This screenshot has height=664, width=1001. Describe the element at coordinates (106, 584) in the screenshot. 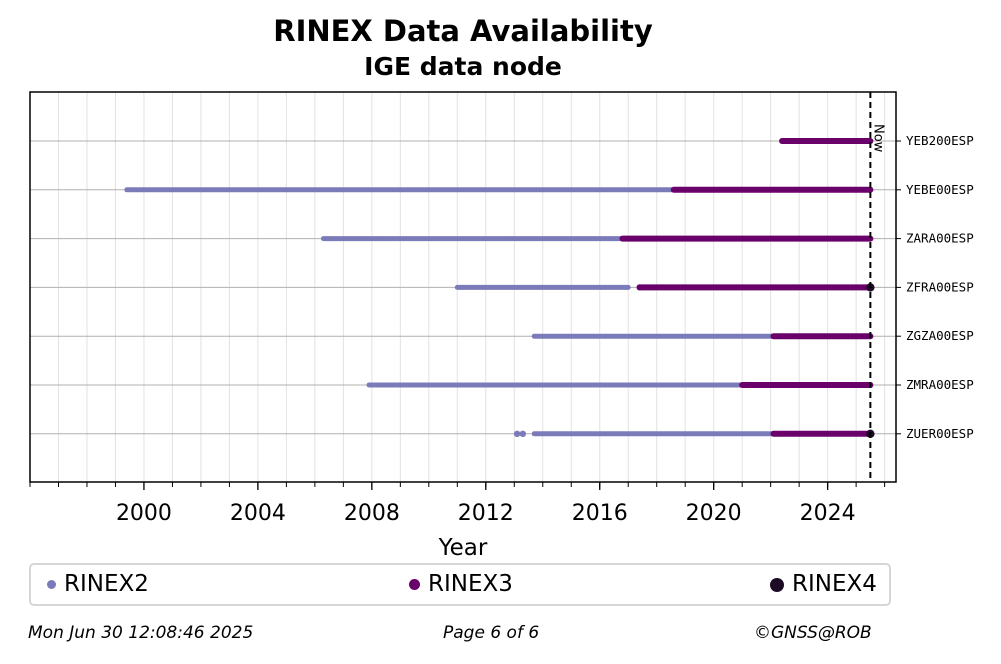

I see `legend-label-rinex2: RINEX2` at that location.